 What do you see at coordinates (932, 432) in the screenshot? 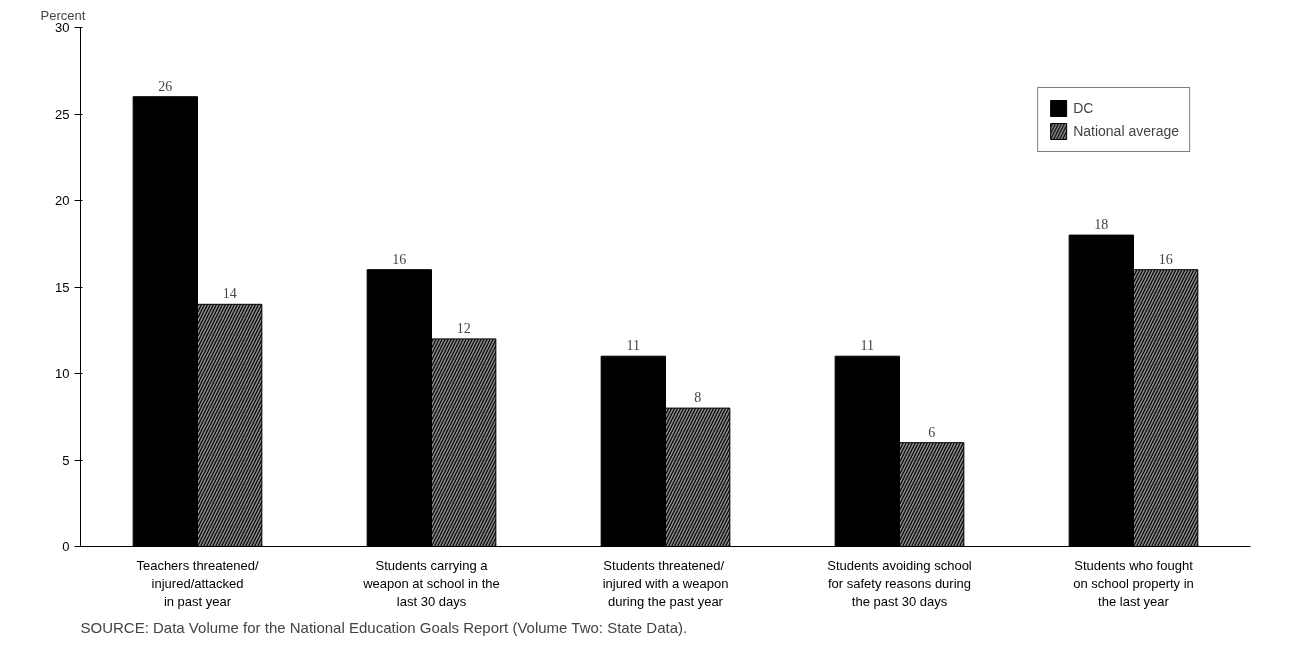
I see `data-label: 6` at bounding box center [932, 432].